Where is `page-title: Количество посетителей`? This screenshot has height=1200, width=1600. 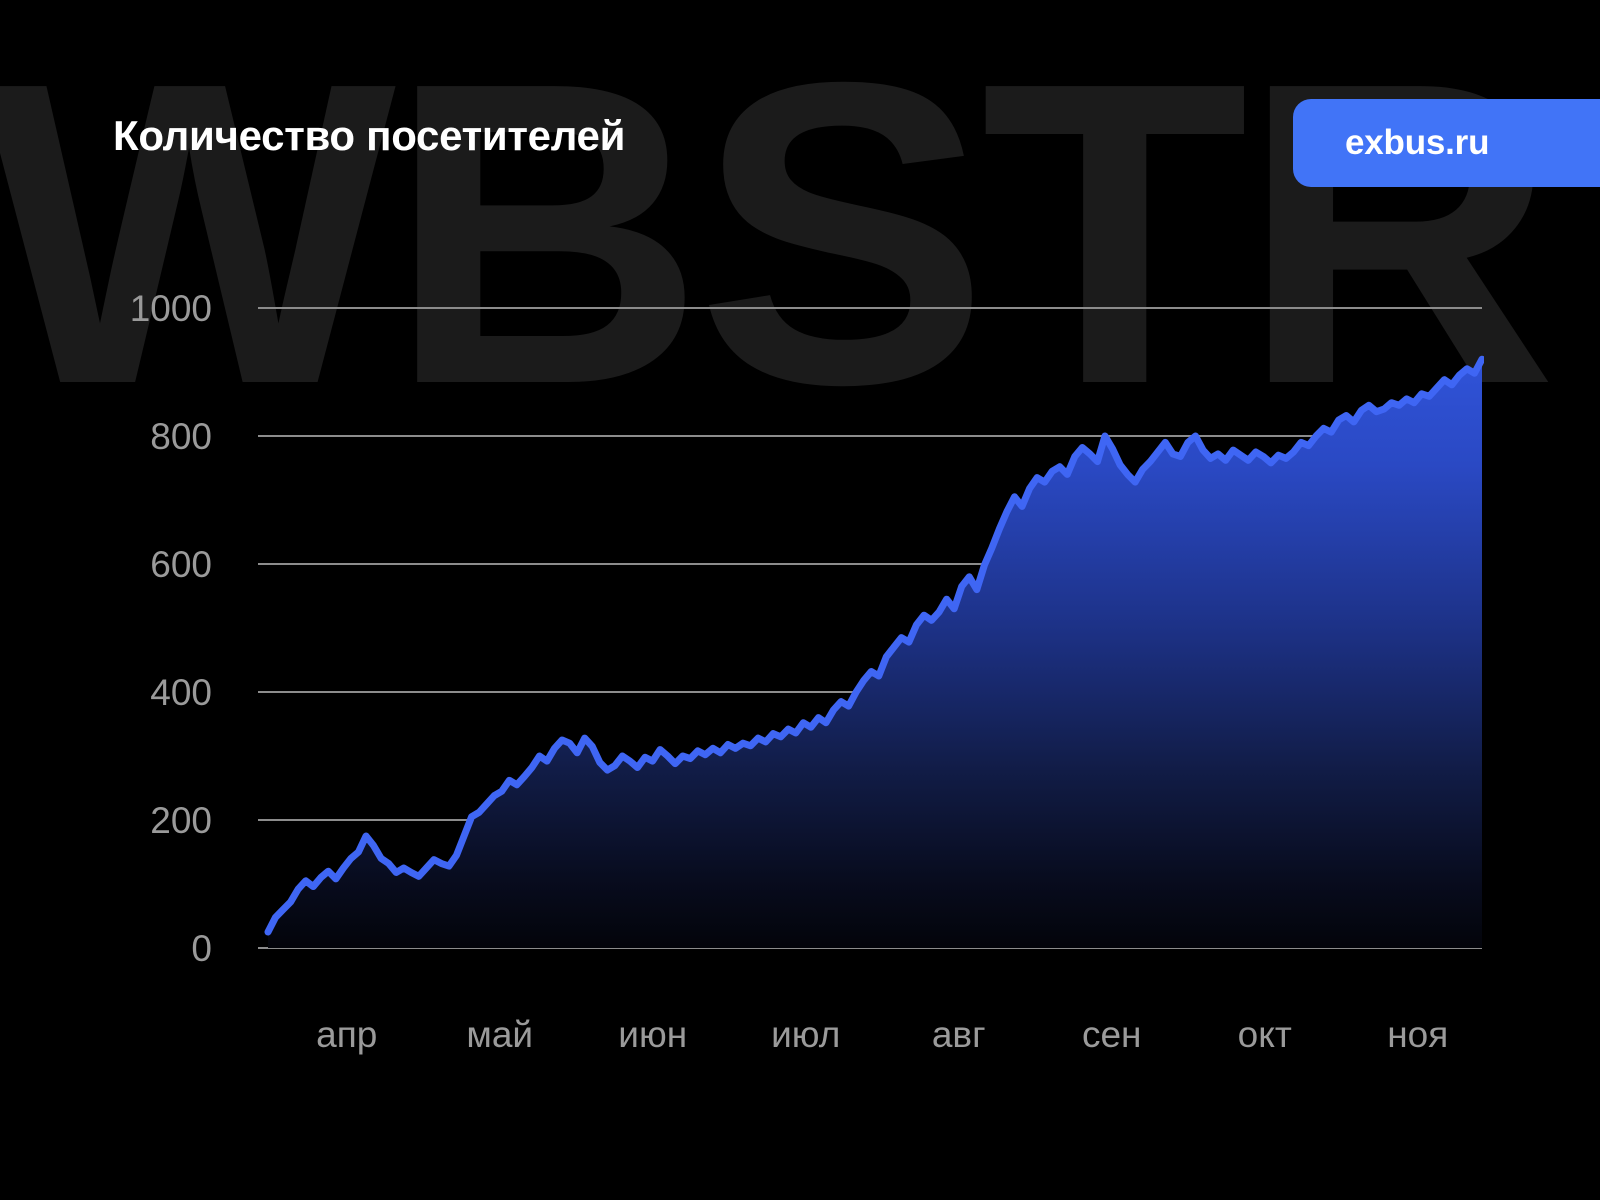 page-title: Количество посетителей is located at coordinates (369, 135).